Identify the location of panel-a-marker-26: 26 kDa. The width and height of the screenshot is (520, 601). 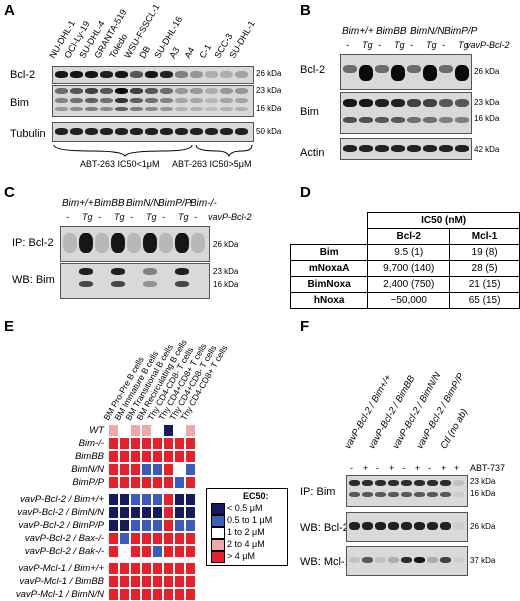
(269, 73).